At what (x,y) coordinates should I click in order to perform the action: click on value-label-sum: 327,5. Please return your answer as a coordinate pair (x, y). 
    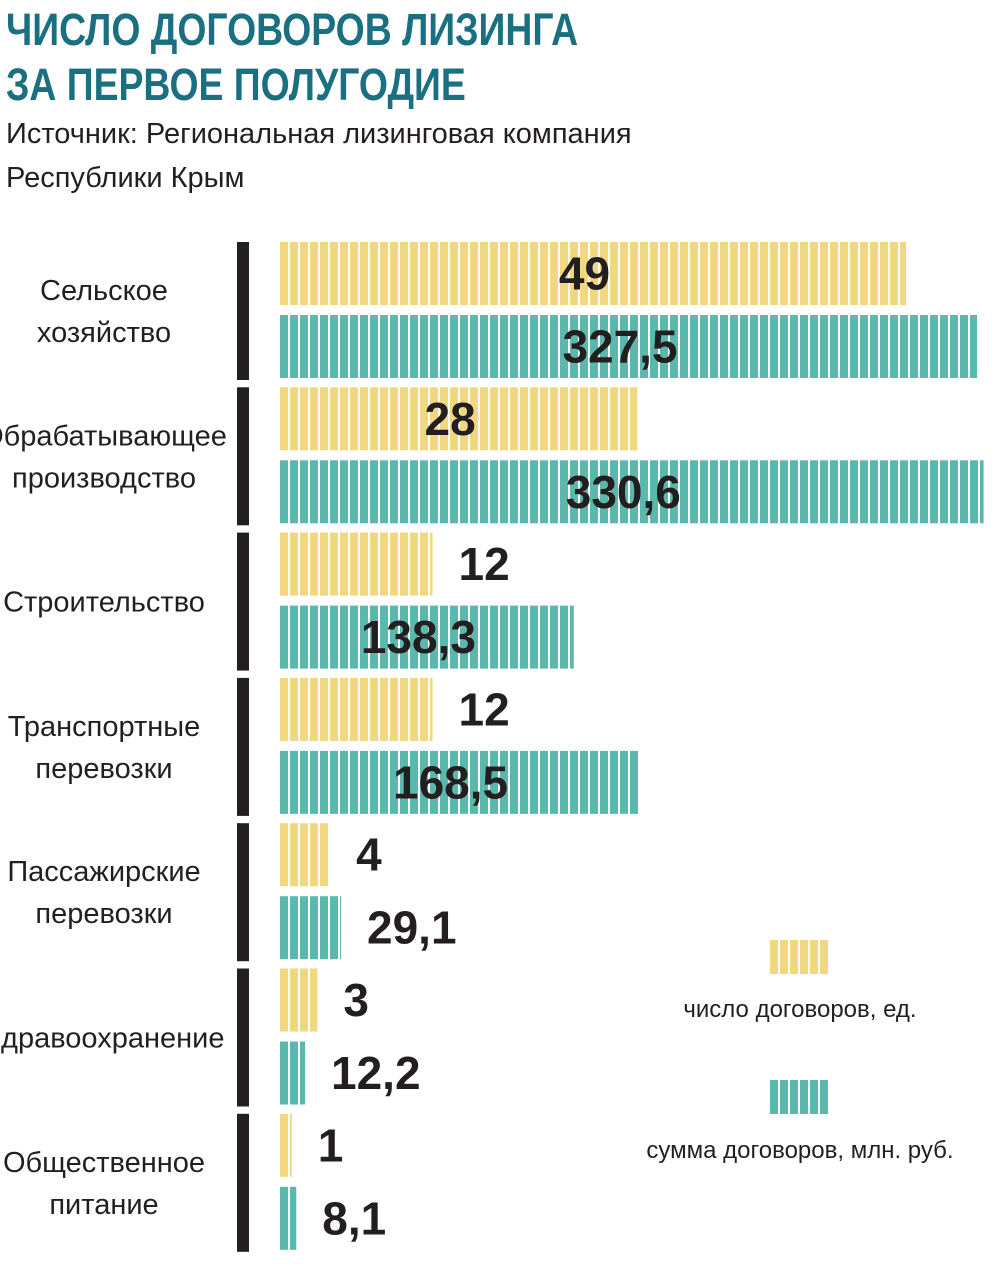
    Looking at the image, I should click on (619, 347).